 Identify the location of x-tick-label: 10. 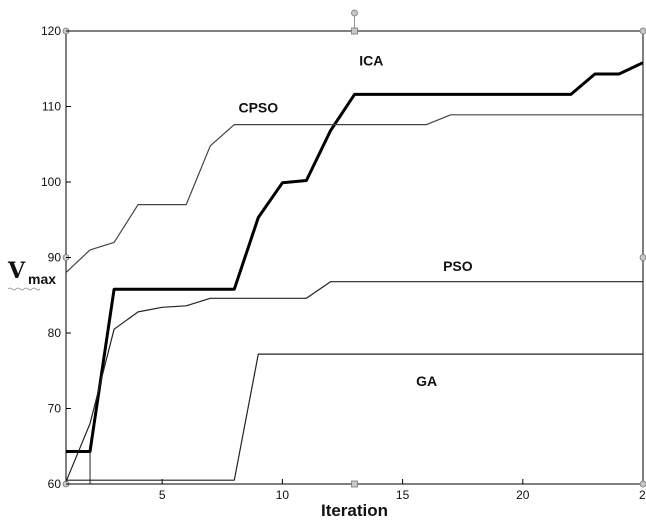
(283, 495).